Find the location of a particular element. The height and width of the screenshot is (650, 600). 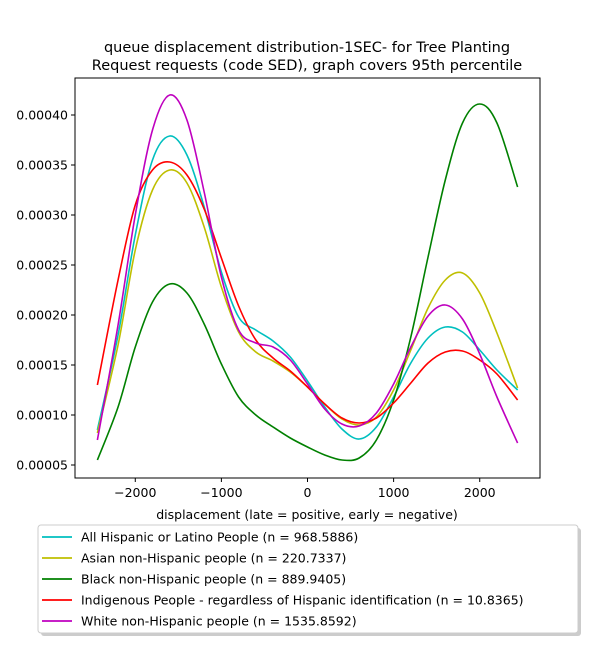

y-tick-label: 0.00005 is located at coordinates (42, 465).